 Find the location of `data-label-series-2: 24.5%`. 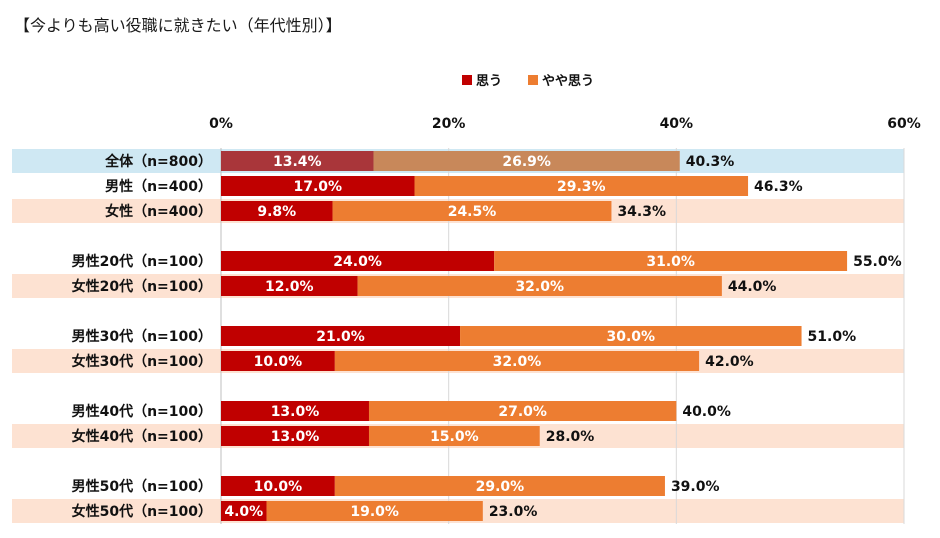

data-label-series-2: 24.5% is located at coordinates (472, 212).